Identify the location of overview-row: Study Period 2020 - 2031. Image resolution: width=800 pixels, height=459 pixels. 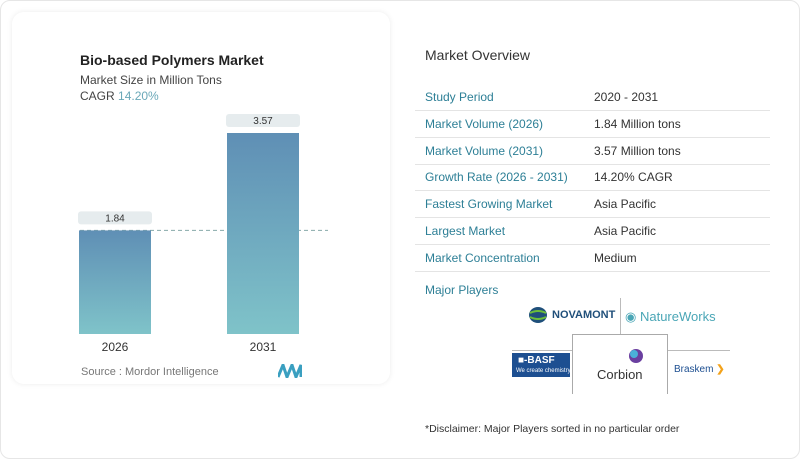
(592, 97).